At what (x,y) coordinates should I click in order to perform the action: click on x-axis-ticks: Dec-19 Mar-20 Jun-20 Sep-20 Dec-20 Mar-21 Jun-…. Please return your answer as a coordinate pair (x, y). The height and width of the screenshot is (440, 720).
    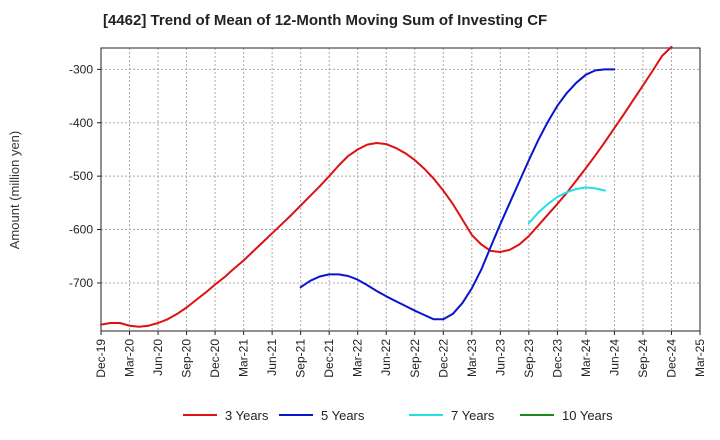
    Looking at the image, I should click on (400, 354).